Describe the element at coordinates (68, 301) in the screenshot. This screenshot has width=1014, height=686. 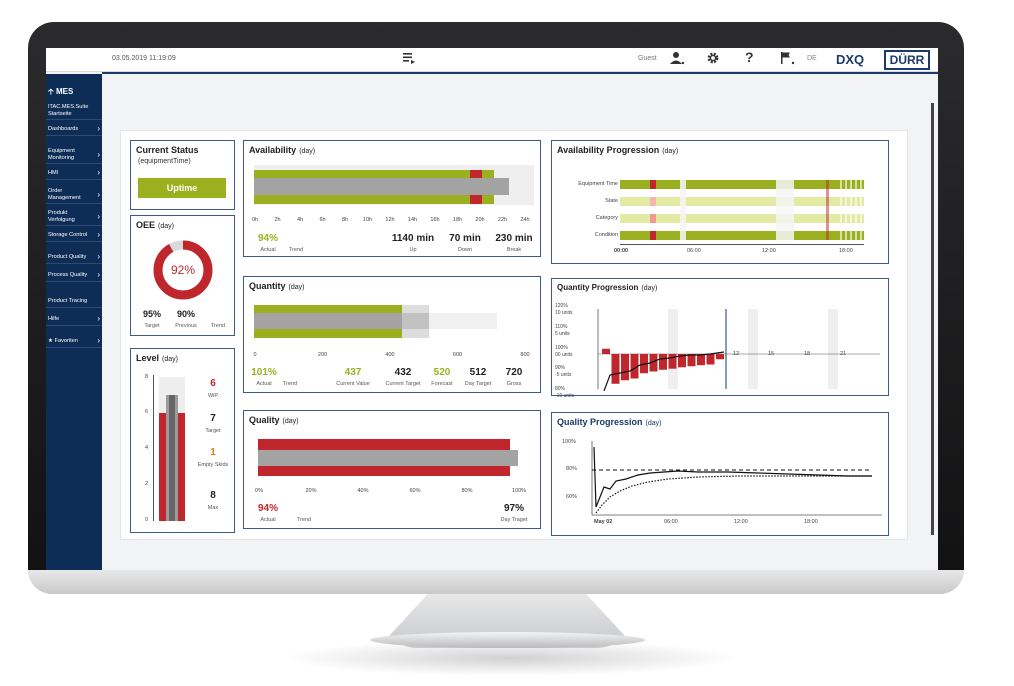
I see `sidebar-item-label: Product Tracing` at that location.